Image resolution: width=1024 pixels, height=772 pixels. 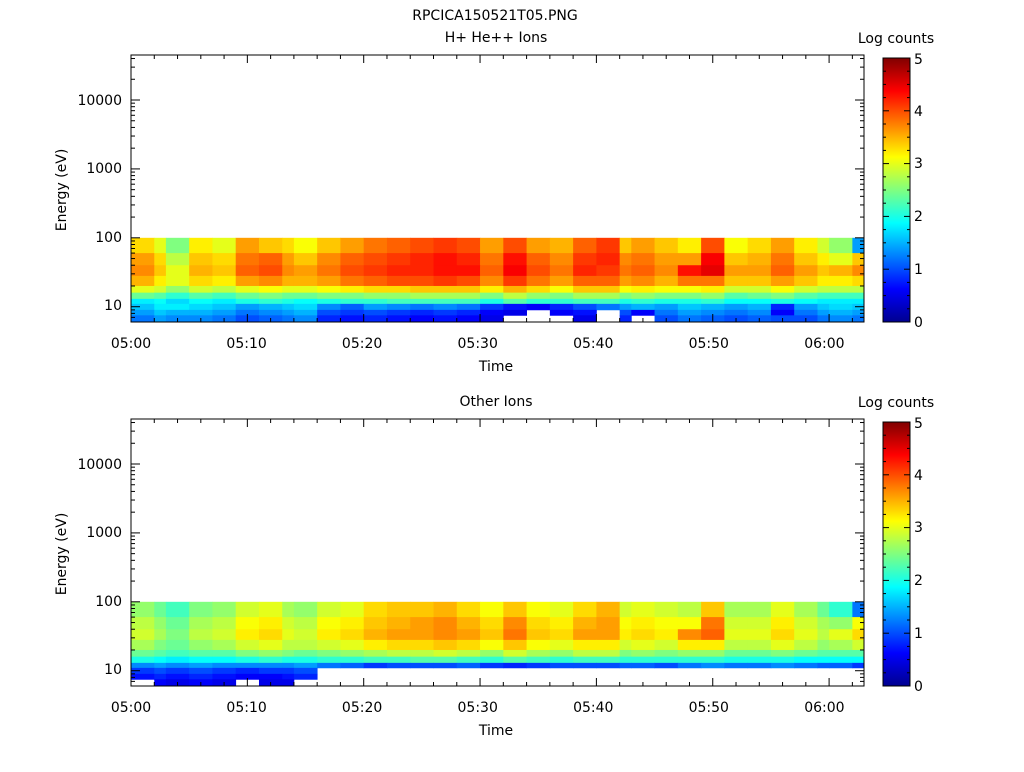 What do you see at coordinates (918, 164) in the screenshot?
I see `colorbar-tick-label: 3` at bounding box center [918, 164].